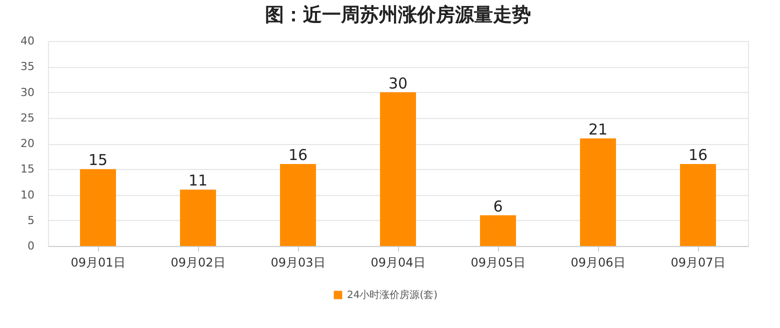  I want to click on y-tick-label: 0, so click(31, 246).